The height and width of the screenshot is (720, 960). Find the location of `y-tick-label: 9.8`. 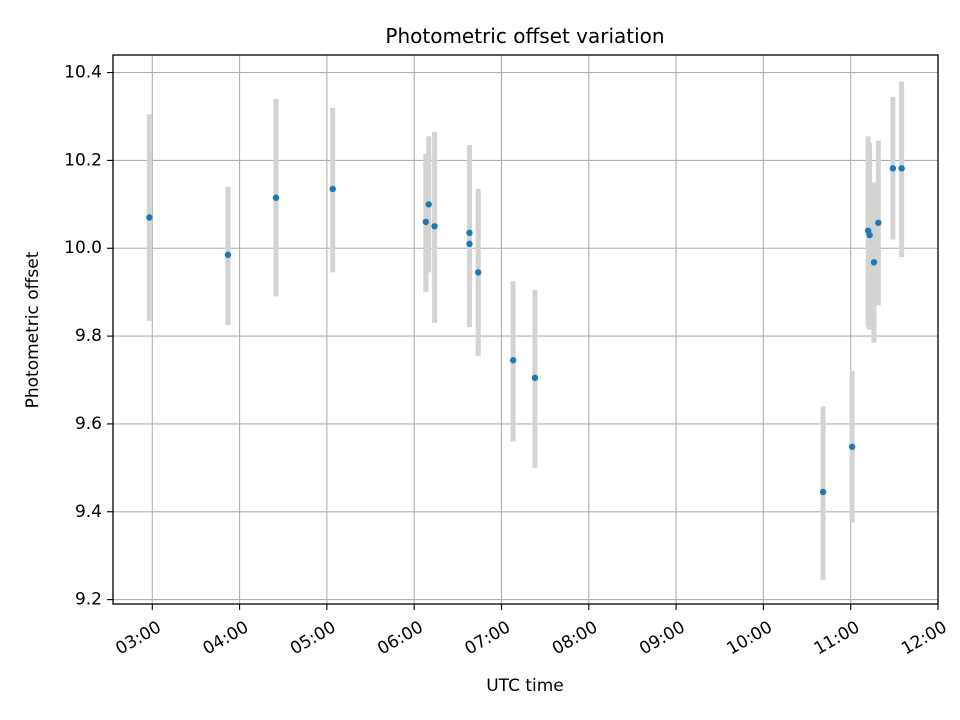

y-tick-label: 9.8 is located at coordinates (88, 336).